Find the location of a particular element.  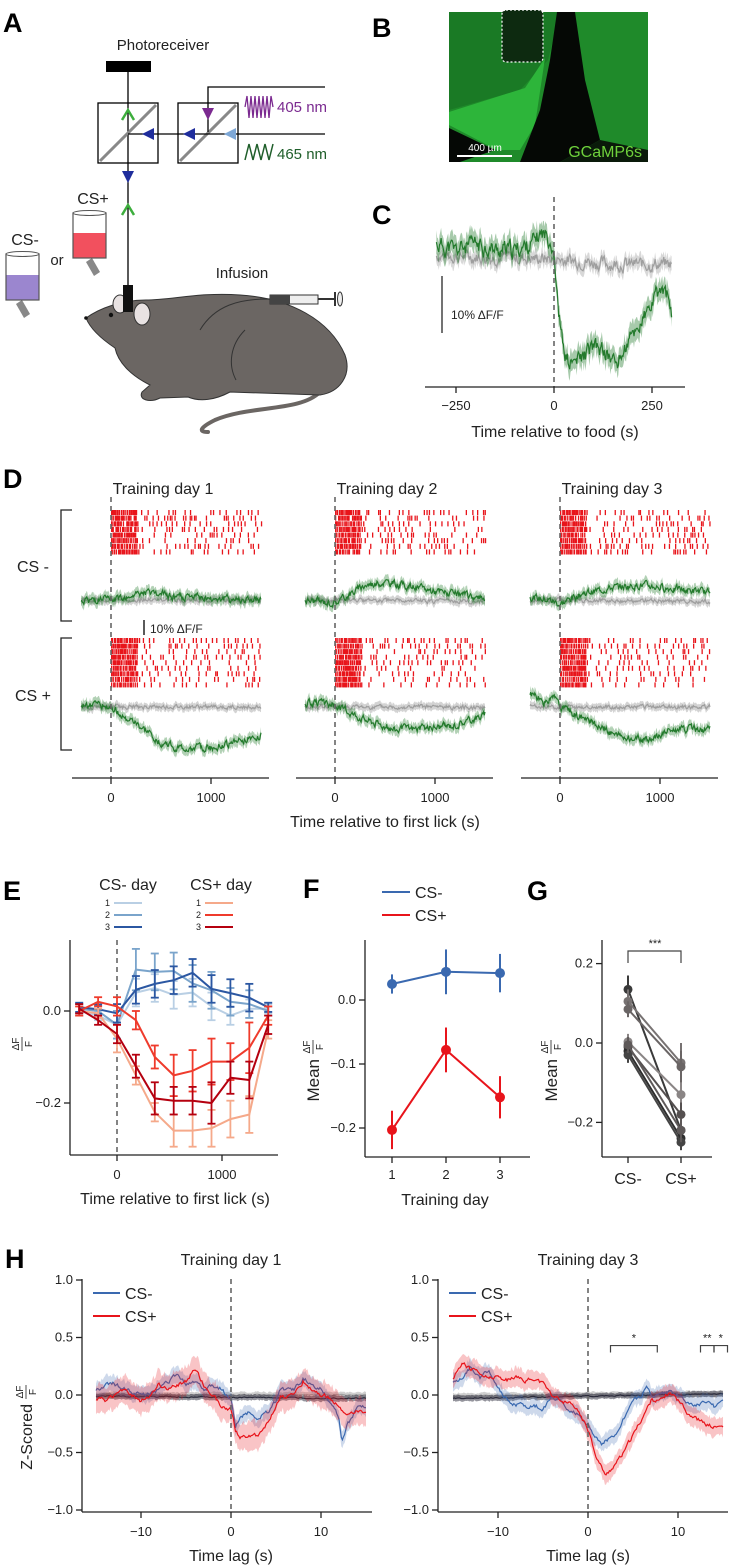

panel-label-h: H is located at coordinates (15, 1259).